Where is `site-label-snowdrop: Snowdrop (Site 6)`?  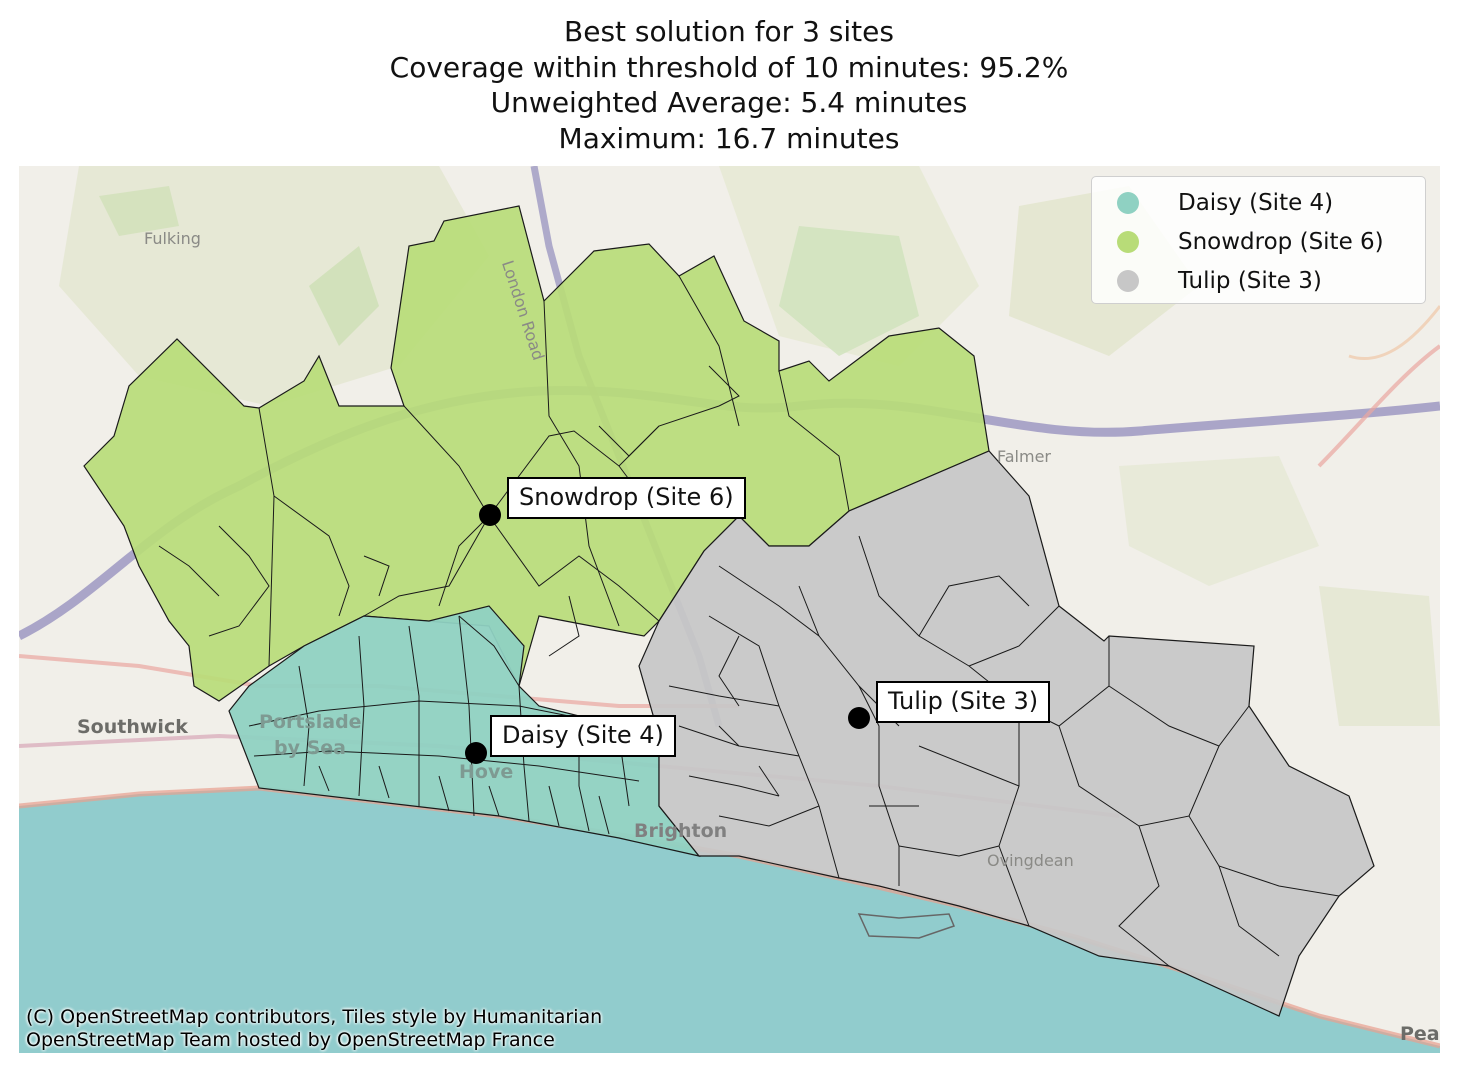 site-label-snowdrop: Snowdrop (Site 6) is located at coordinates (626, 498).